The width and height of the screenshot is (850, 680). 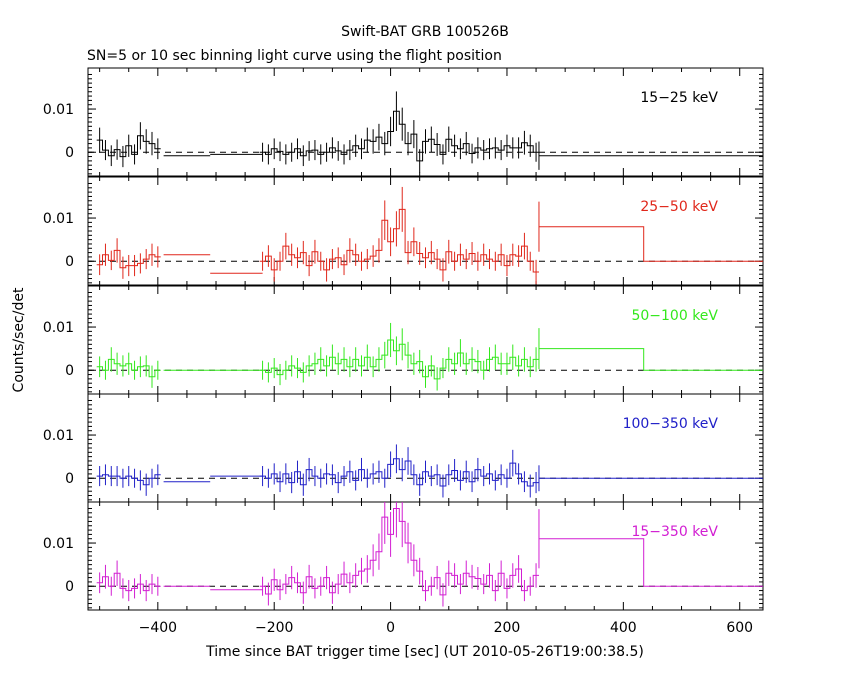 What do you see at coordinates (158, 628) in the screenshot?
I see `x-tick-label: −400` at bounding box center [158, 628].